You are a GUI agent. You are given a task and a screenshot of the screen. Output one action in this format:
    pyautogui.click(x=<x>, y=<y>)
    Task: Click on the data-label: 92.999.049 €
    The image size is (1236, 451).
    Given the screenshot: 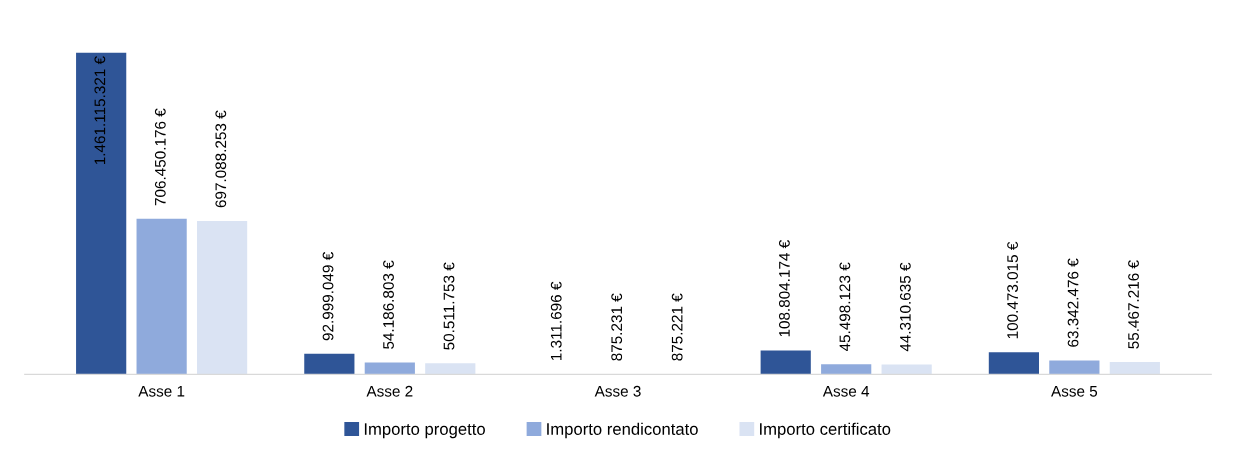 What is the action you would take?
    pyautogui.click(x=328, y=296)
    